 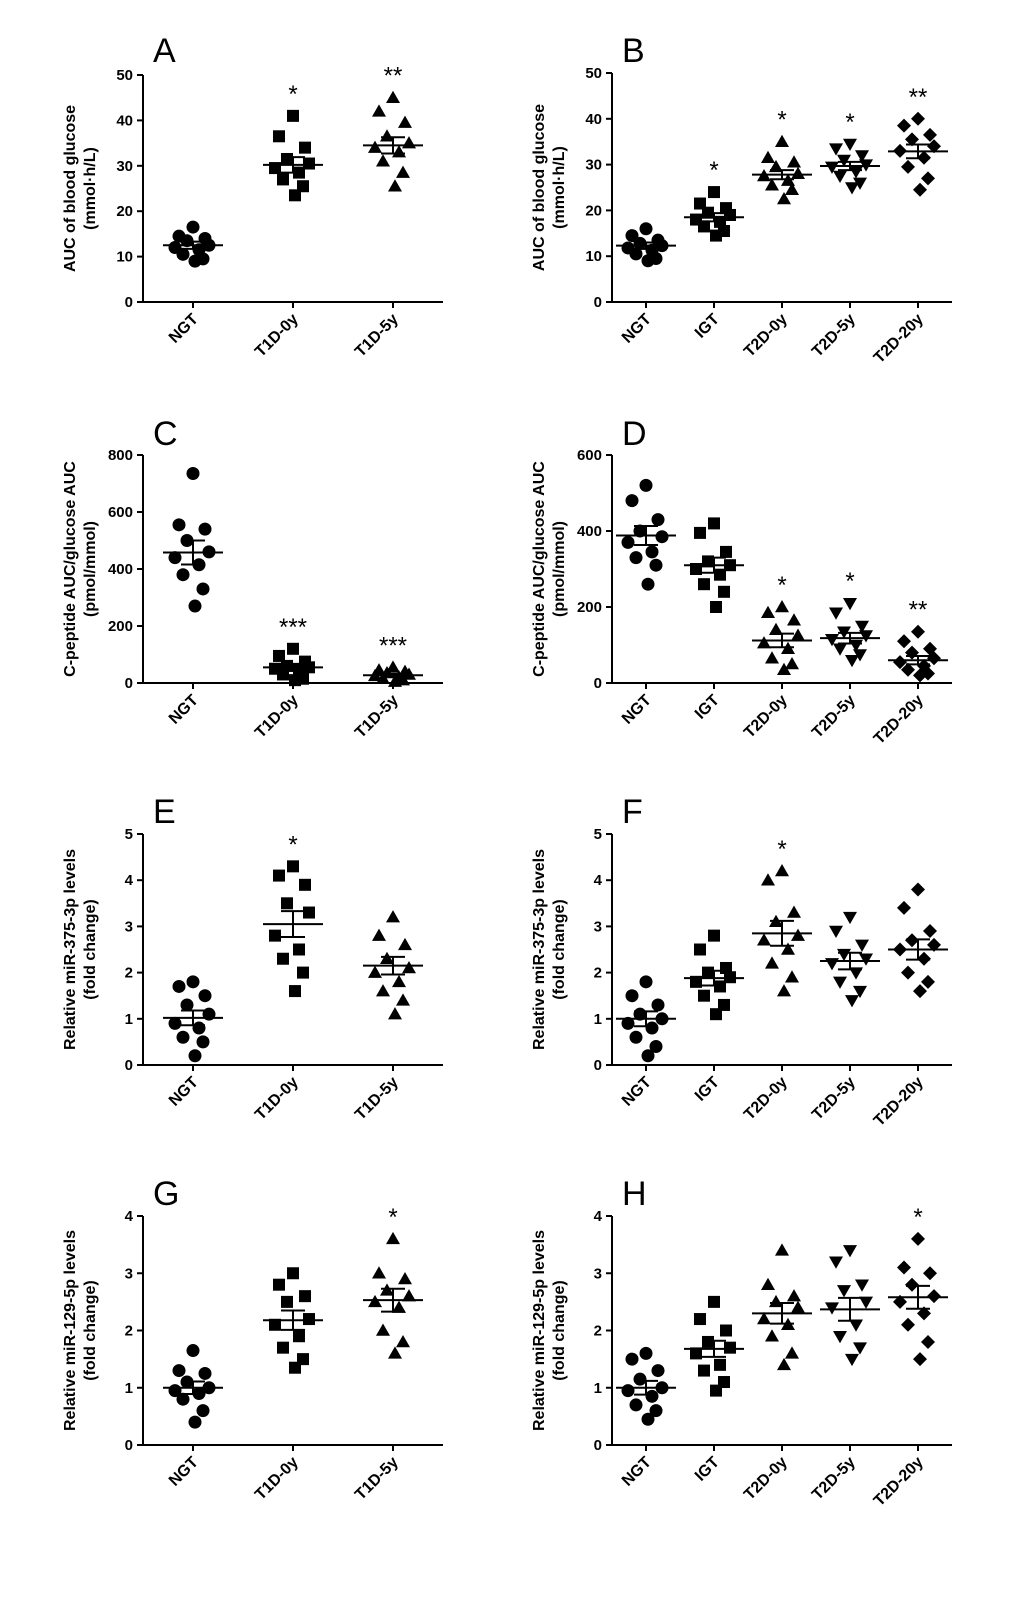 I want to click on y-tick-label: 50, so click(x=124, y=75).